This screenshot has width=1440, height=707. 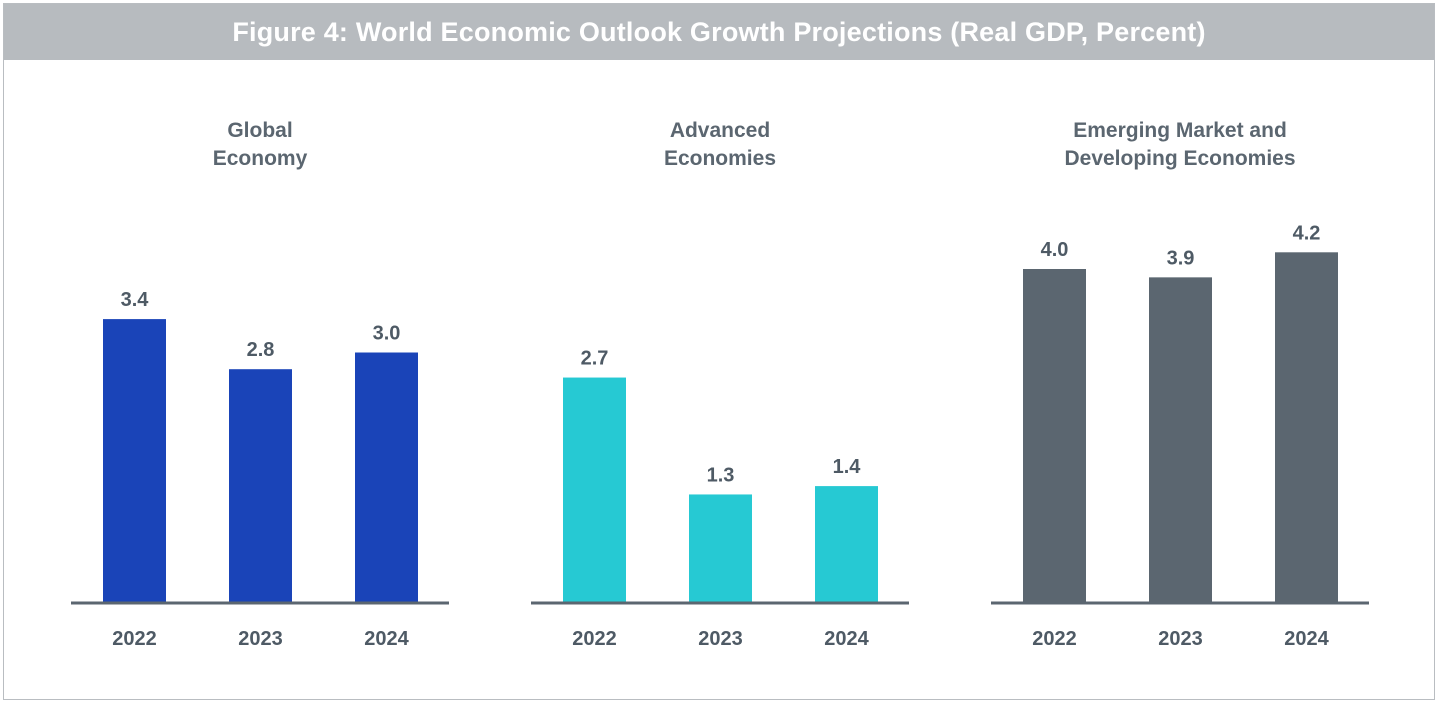 I want to click on panel-title-line: Emerging Market and, so click(x=1180, y=130).